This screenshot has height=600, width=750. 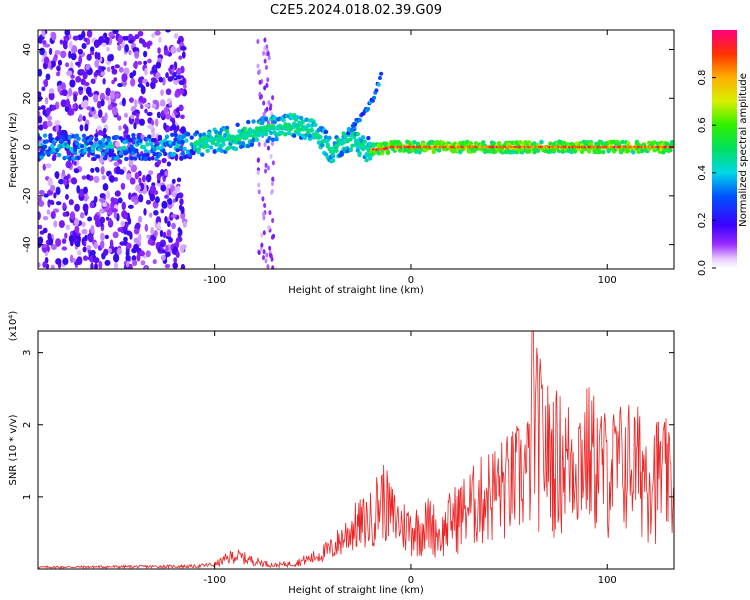 I want to click on top-x-axis-label: Height of straight line (km), so click(x=356, y=290).